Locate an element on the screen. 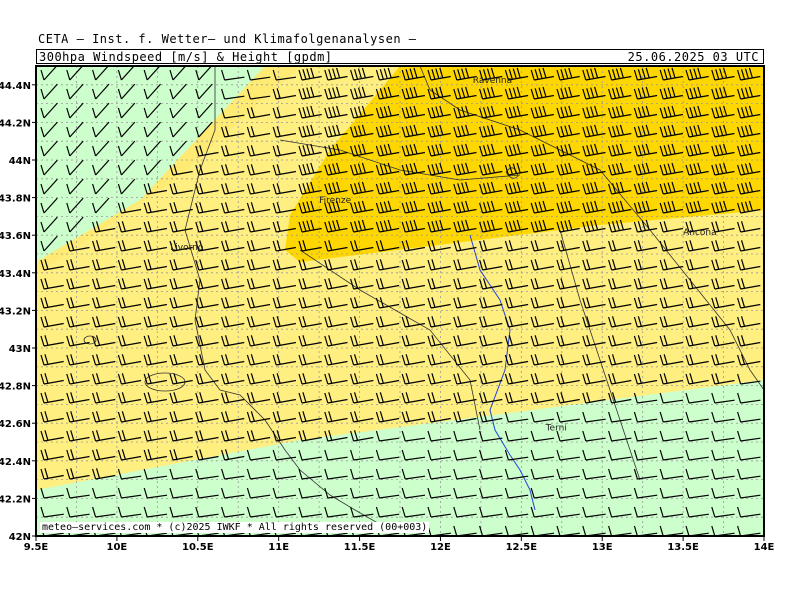  x-tick-label: 12E is located at coordinates (440, 547).